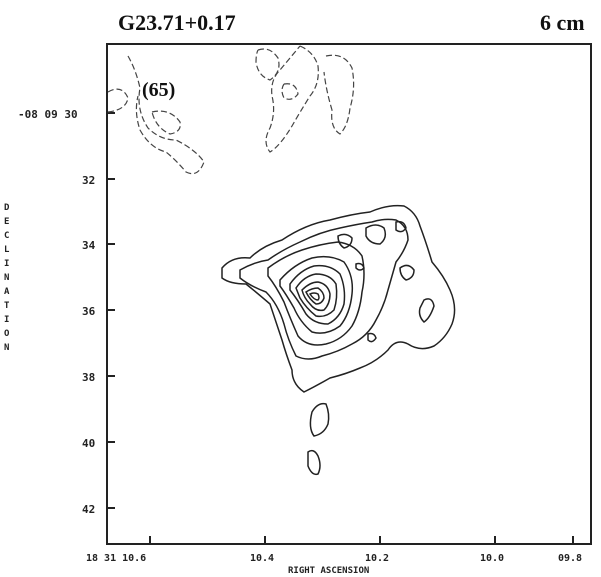  What do you see at coordinates (6, 236) in the screenshot?
I see `svg-text: C` at bounding box center [6, 236].